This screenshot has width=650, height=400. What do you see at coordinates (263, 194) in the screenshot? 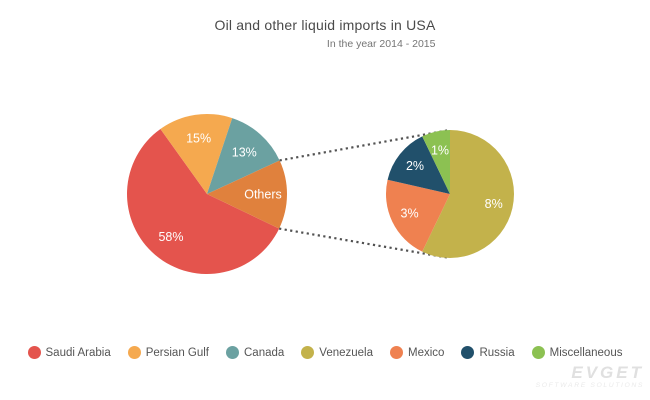
I see `main-pie-slice-label-others: Others` at bounding box center [263, 194].